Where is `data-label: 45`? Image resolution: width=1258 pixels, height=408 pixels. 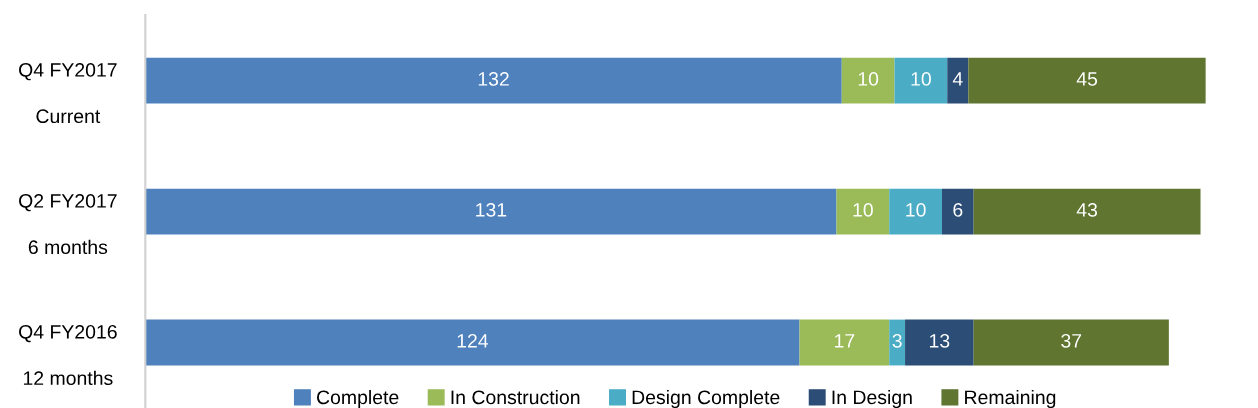
data-label: 45 is located at coordinates (1087, 79).